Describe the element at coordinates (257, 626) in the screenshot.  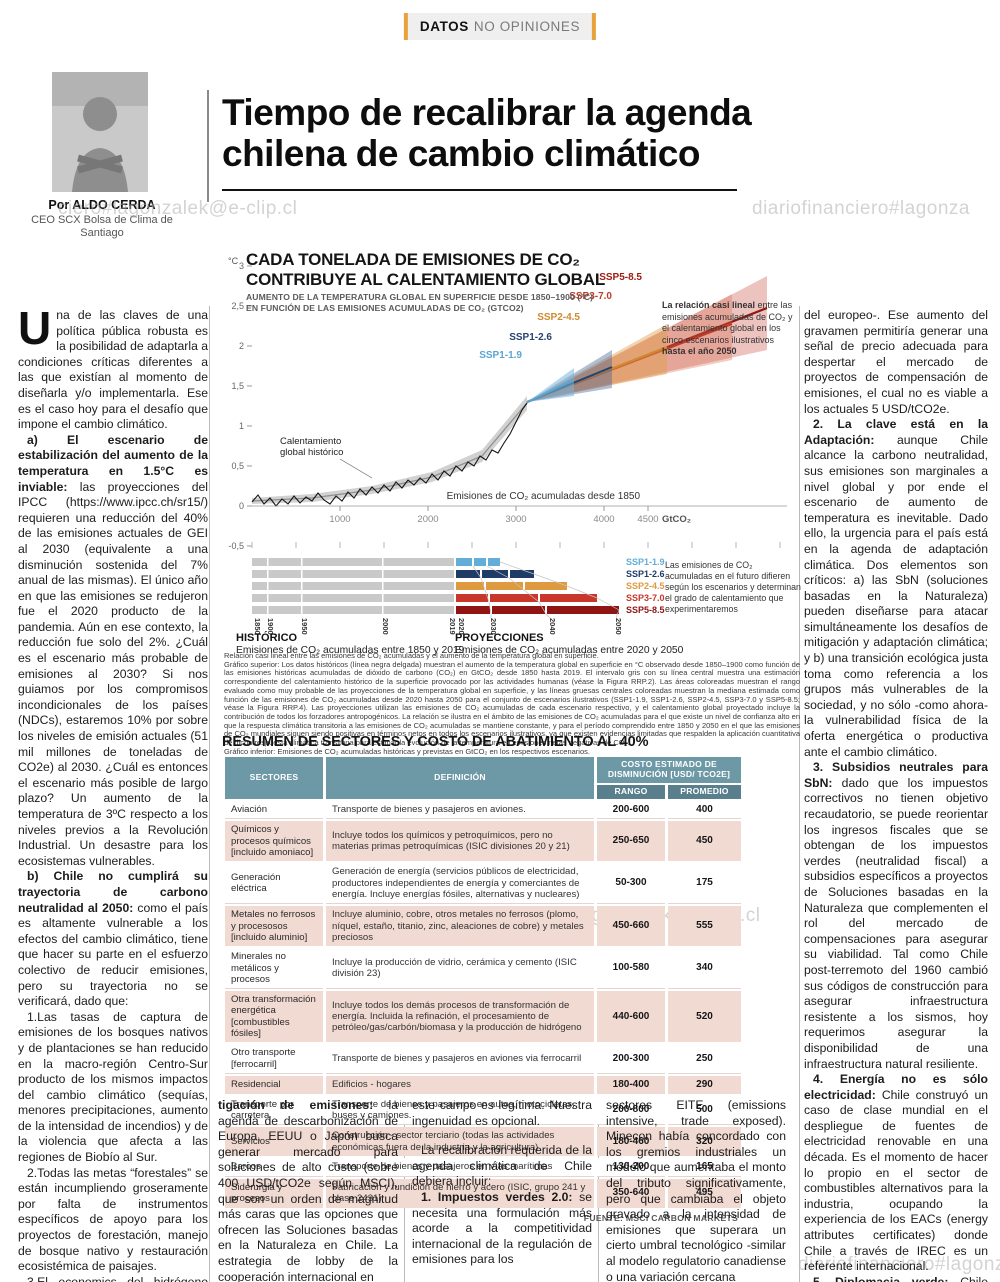
I see `svg-text: 1850` at that location.